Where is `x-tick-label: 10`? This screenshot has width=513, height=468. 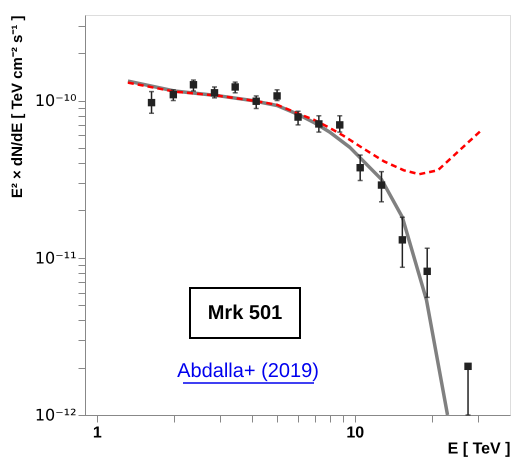
x-tick-label: 10 is located at coordinates (355, 433).